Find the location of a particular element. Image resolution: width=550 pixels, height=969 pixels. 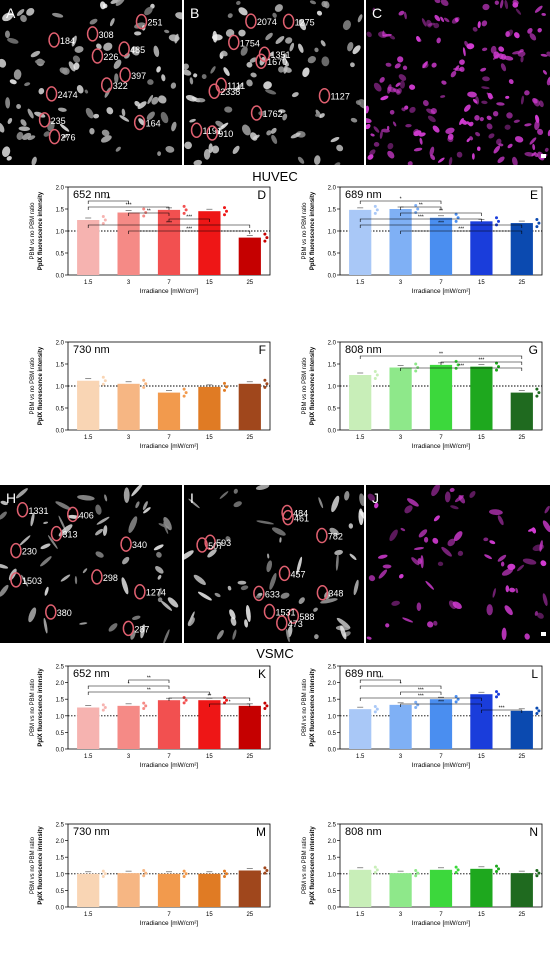

y-tick-label: 0.5 is located at coordinates (332, 255).